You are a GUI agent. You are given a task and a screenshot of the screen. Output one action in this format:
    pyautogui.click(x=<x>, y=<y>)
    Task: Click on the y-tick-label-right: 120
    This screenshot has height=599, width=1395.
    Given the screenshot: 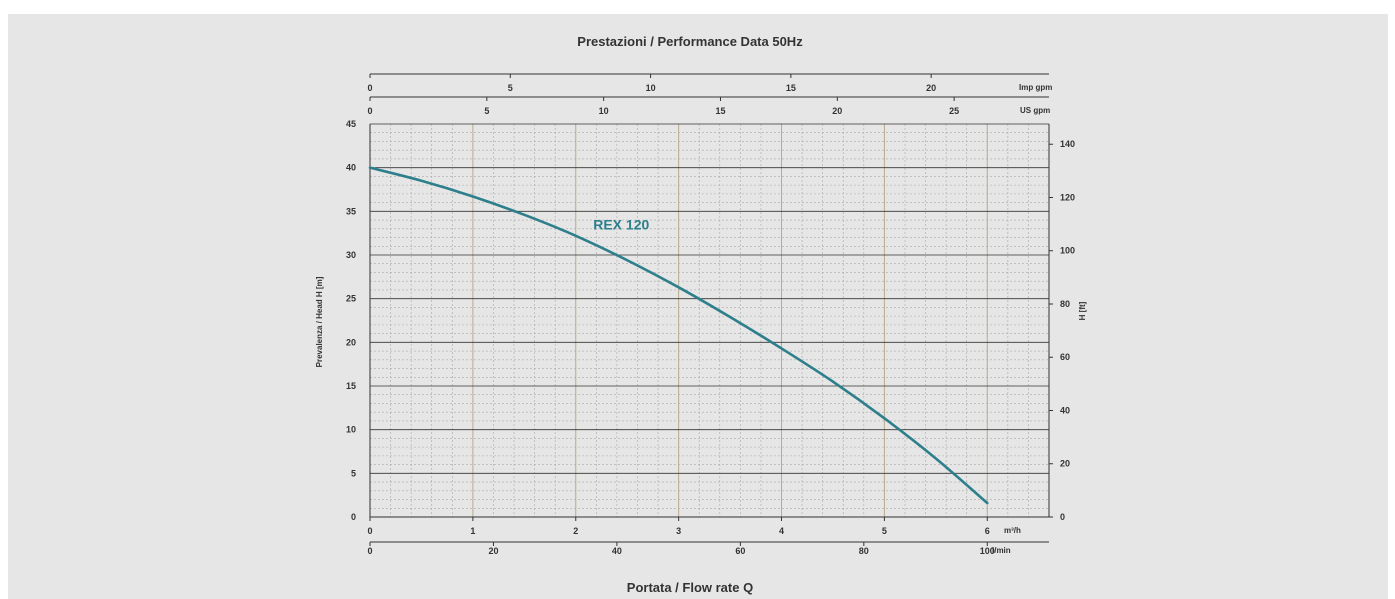 What is the action you would take?
    pyautogui.click(x=1067, y=197)
    